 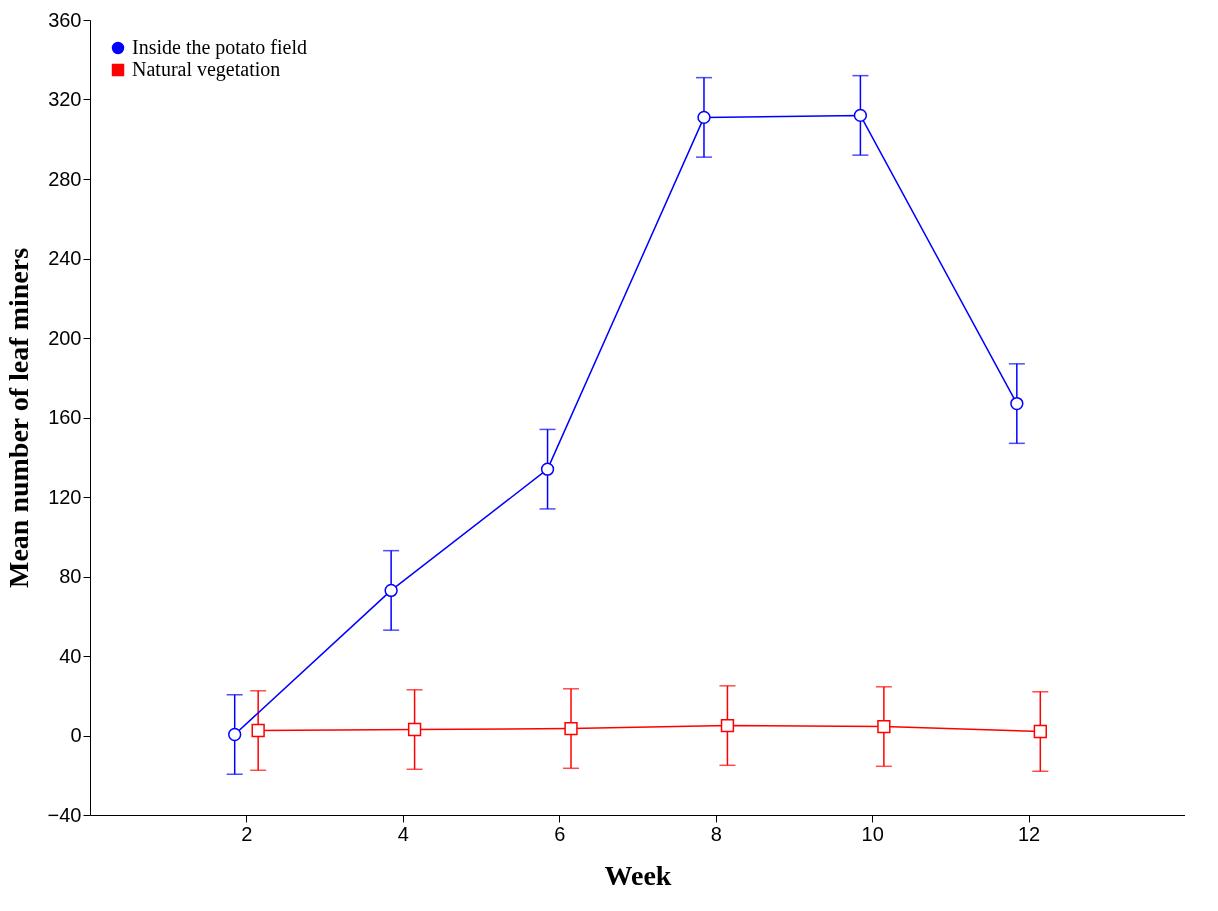 What do you see at coordinates (219, 47) in the screenshot?
I see `legend-label: Inside the potato field` at bounding box center [219, 47].